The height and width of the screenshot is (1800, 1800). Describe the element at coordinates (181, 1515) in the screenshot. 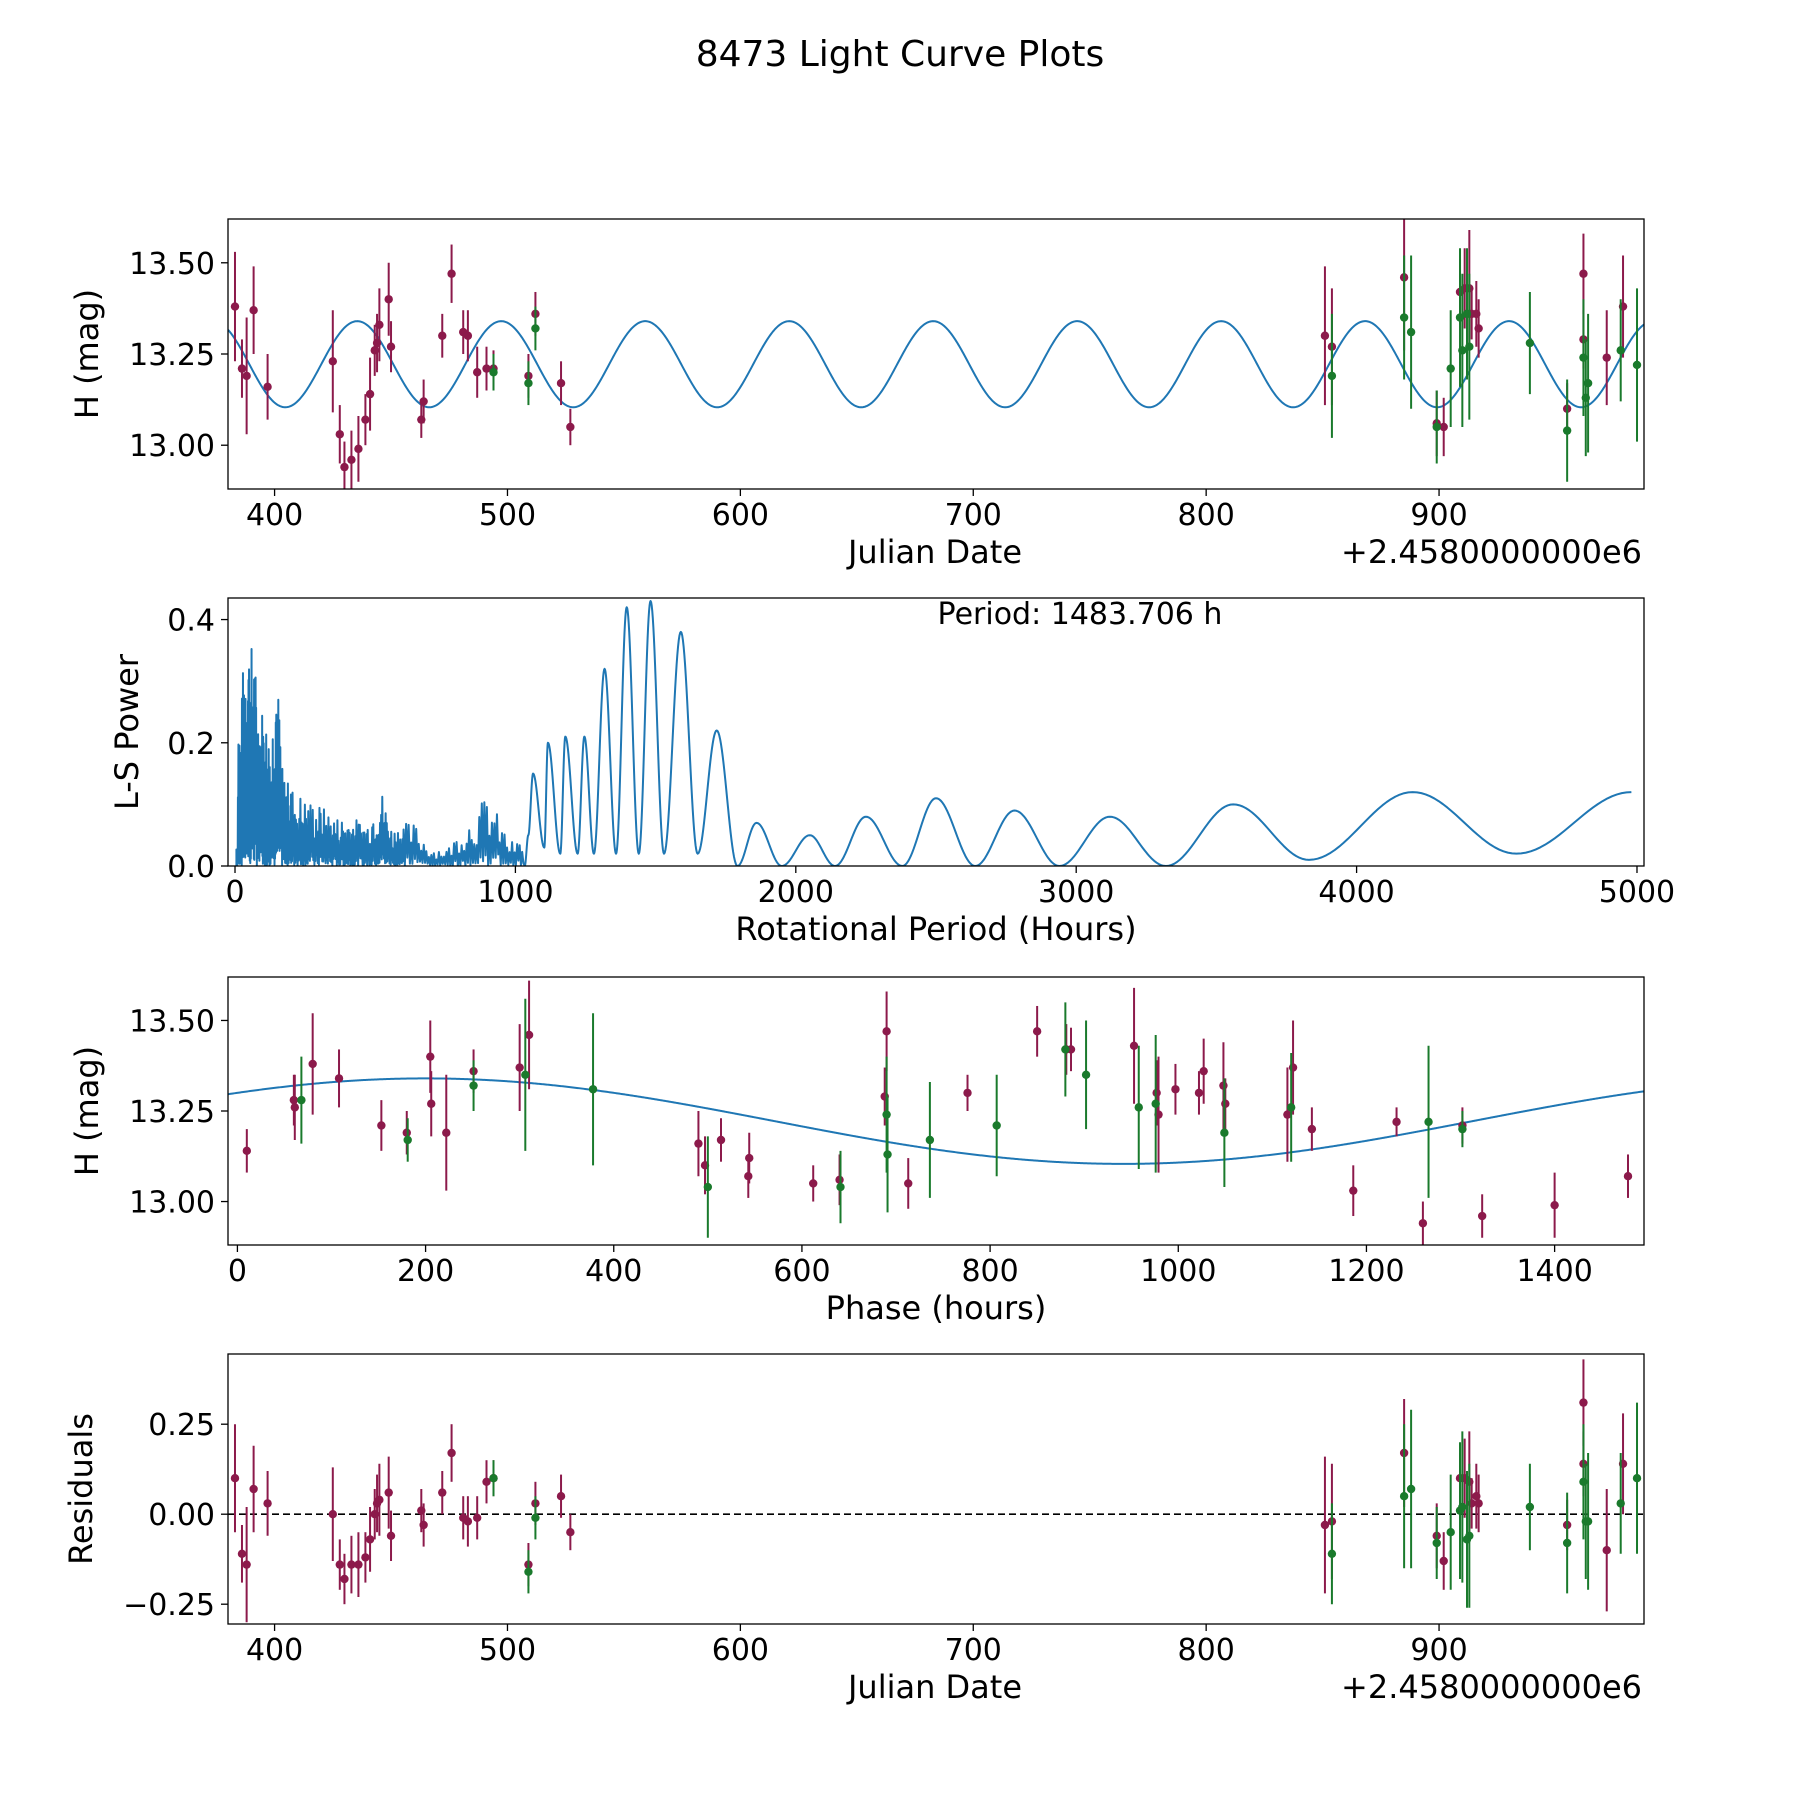

I see `y-tick-label: 0.00` at that location.